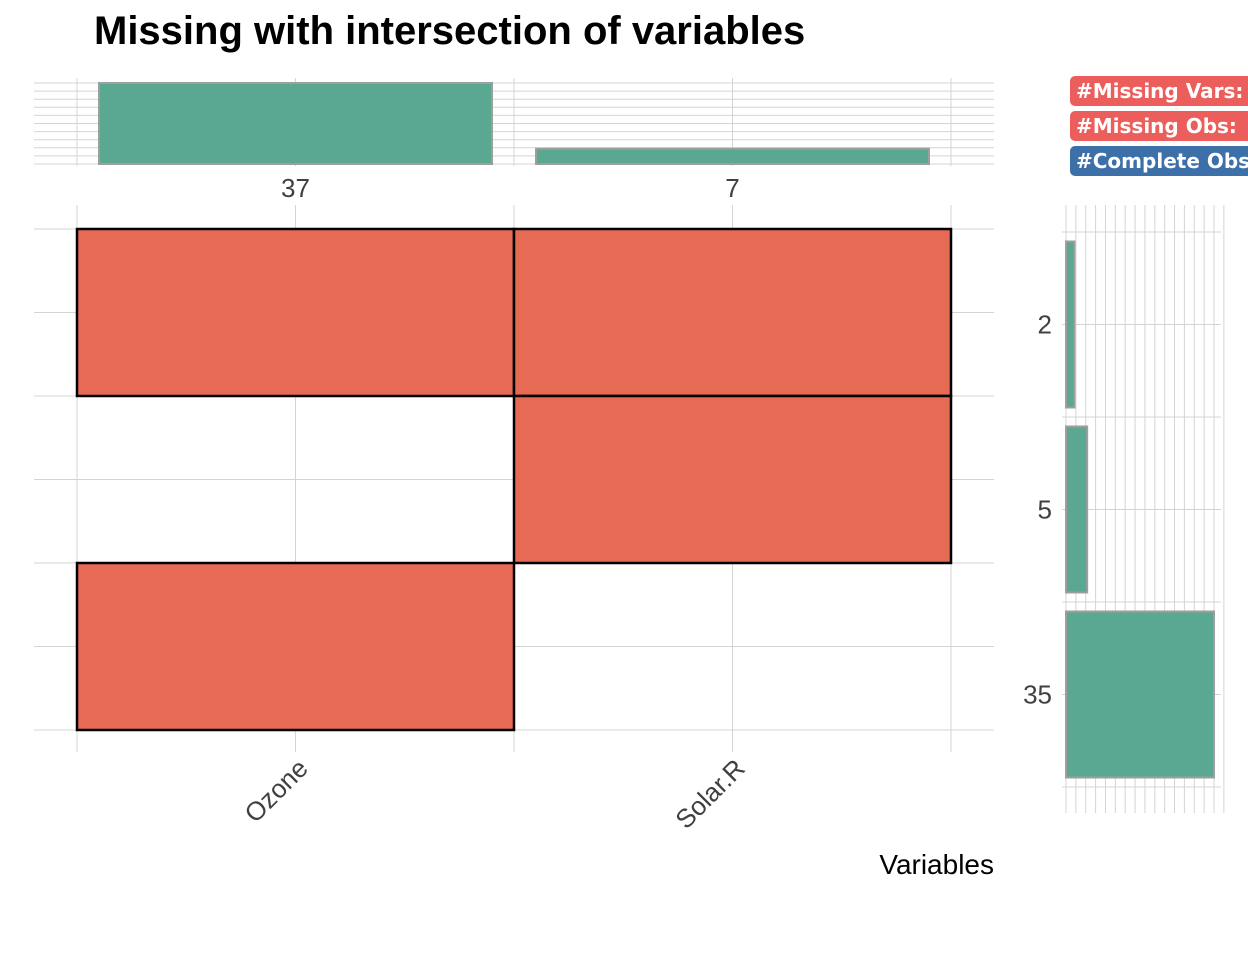 The width and height of the screenshot is (1248, 960). What do you see at coordinates (1037, 695) in the screenshot?
I see `intersection-count-label: 35` at bounding box center [1037, 695].